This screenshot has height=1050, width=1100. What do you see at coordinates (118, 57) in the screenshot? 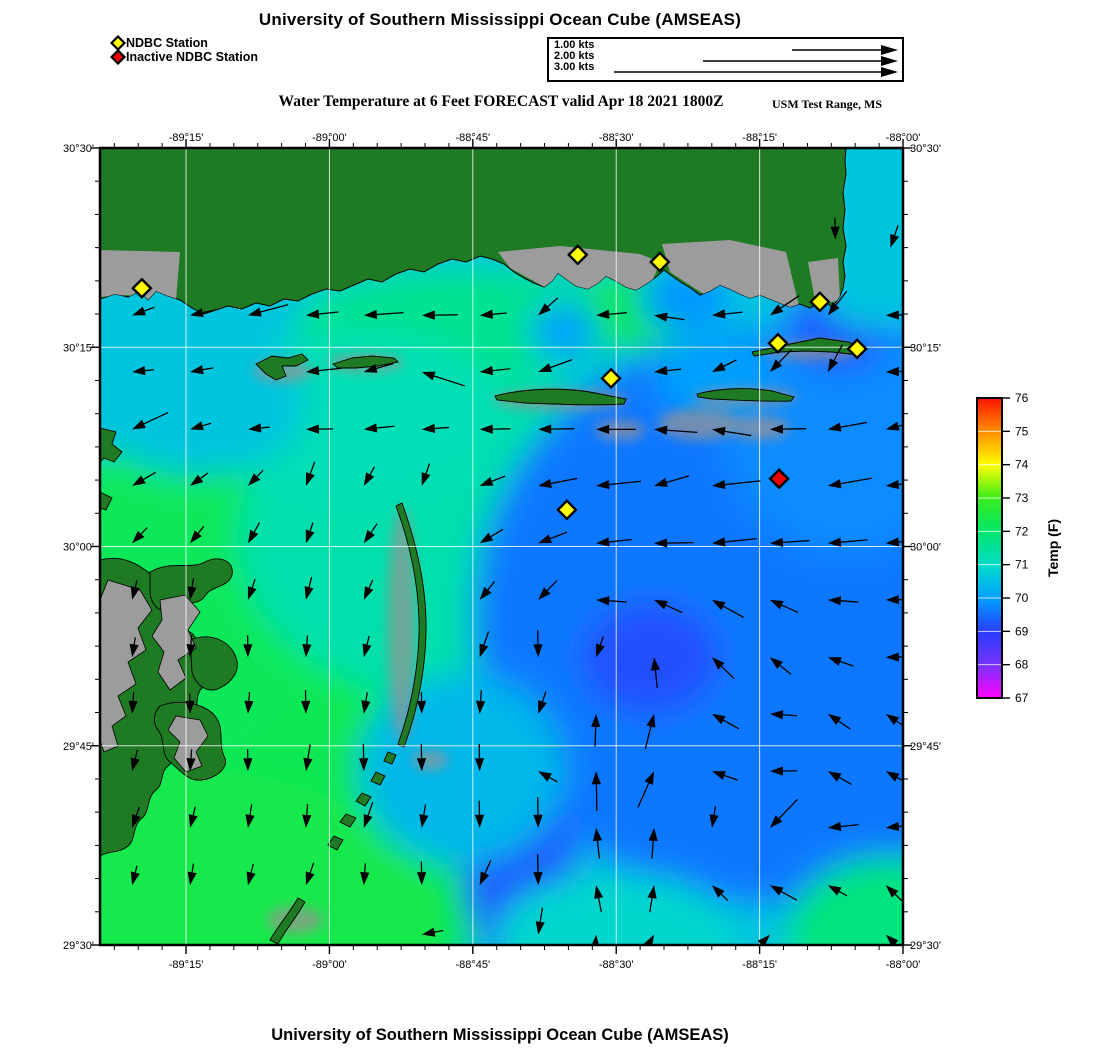
I see `inactive-ndbc-station-diamond-icon` at bounding box center [118, 57].